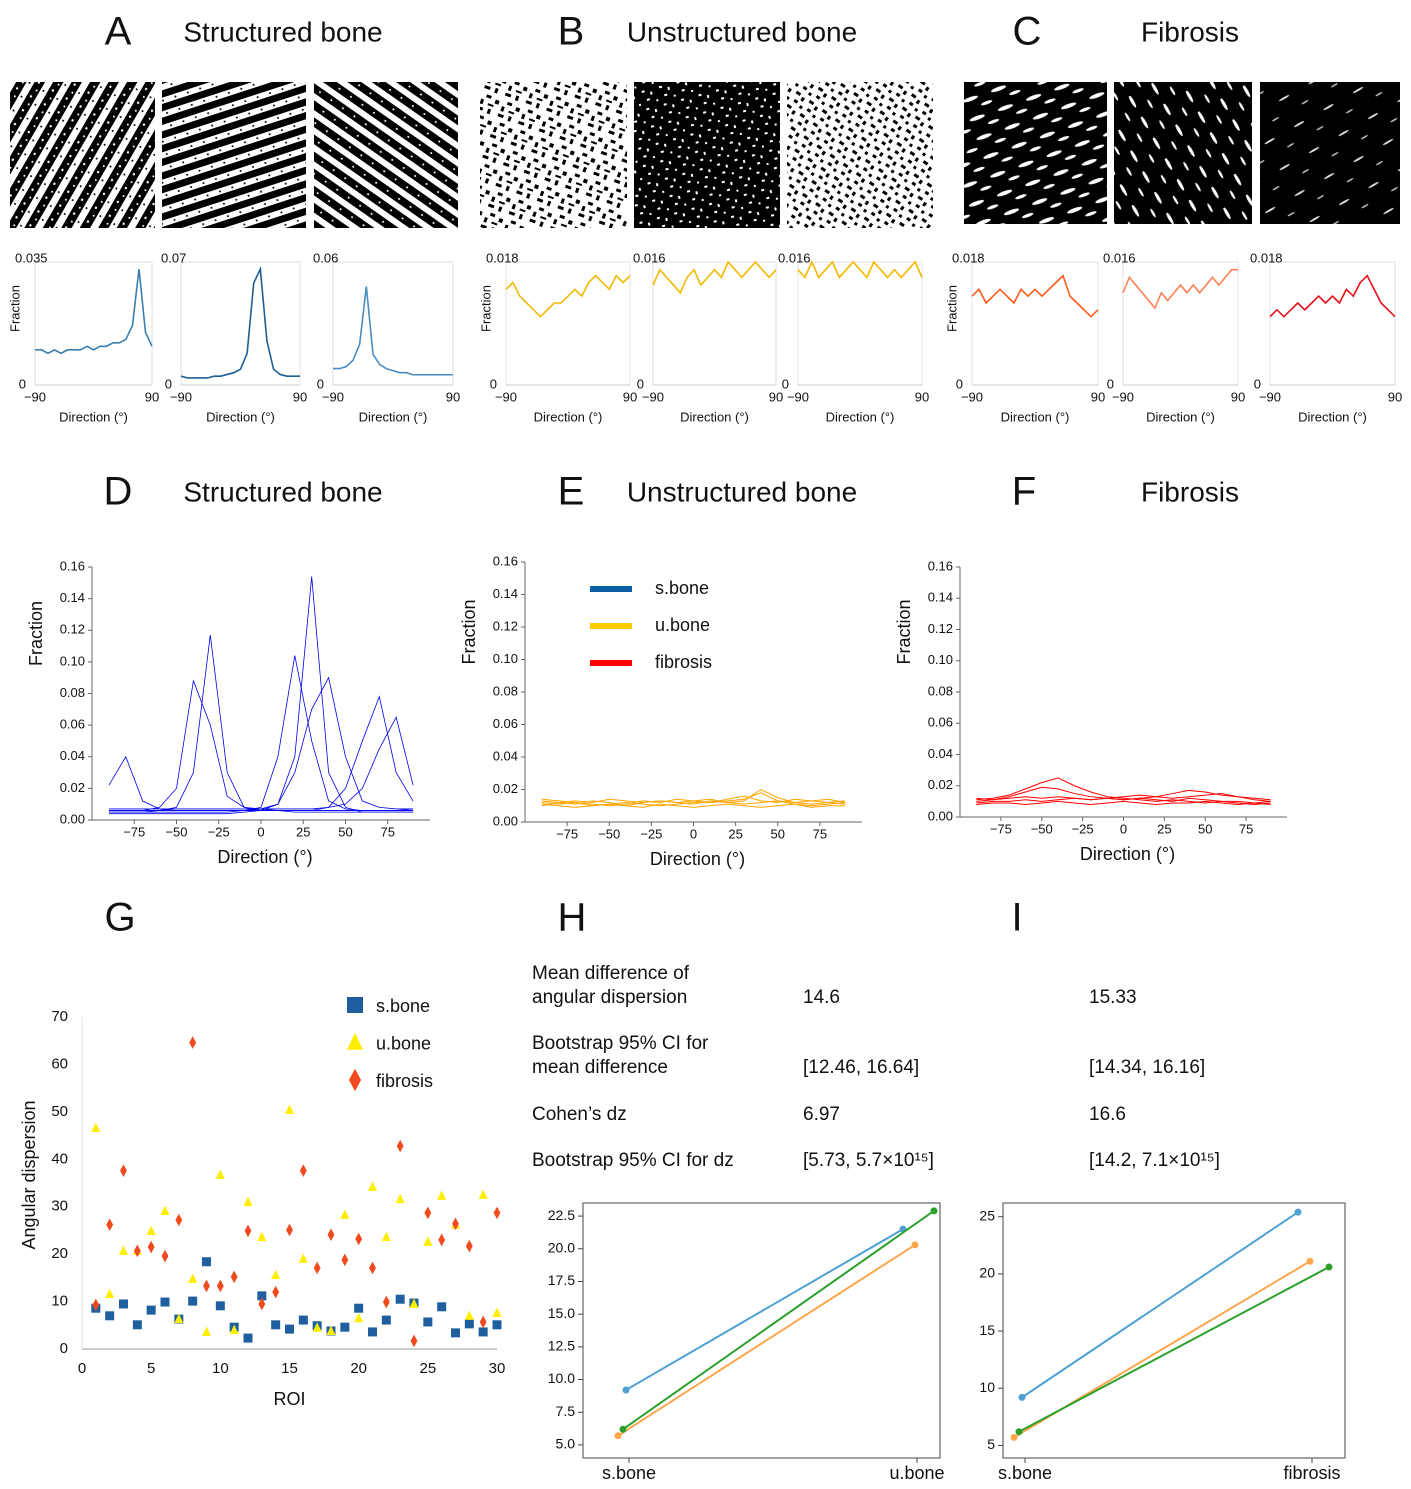 The height and width of the screenshot is (1489, 1411). Describe the element at coordinates (505, 658) in the screenshot. I see `y-tick-label: 0.10` at that location.